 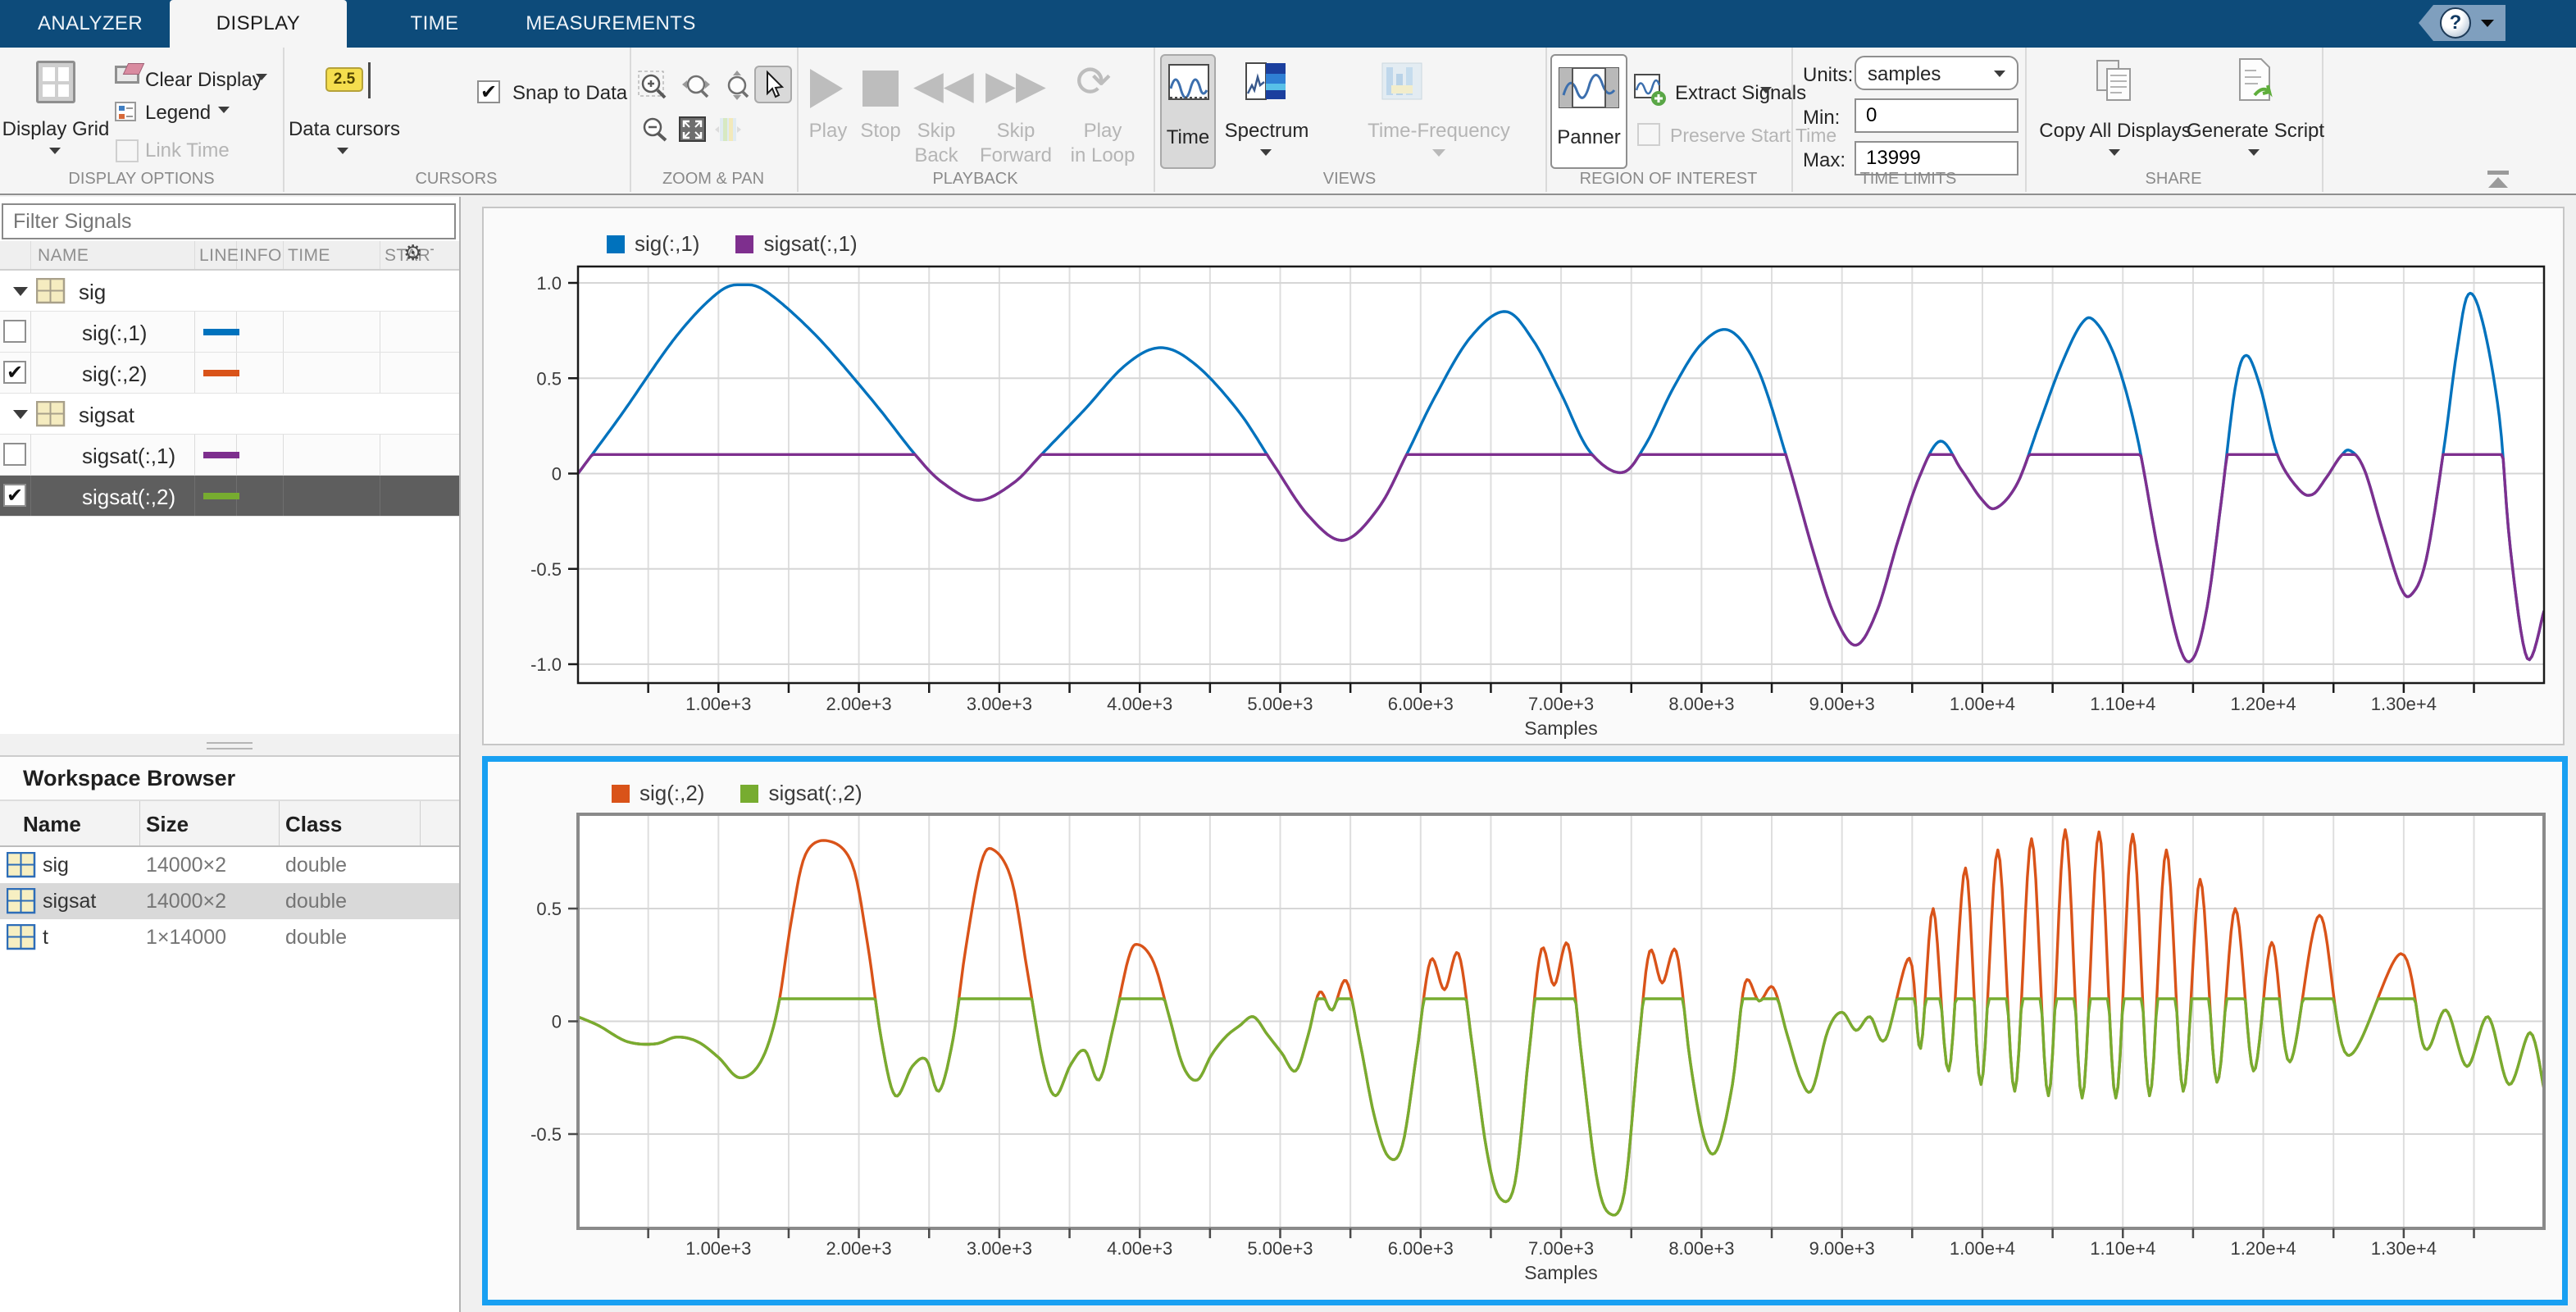 What do you see at coordinates (229, 865) in the screenshot?
I see `workspace-row: sig 14000×2 double` at bounding box center [229, 865].